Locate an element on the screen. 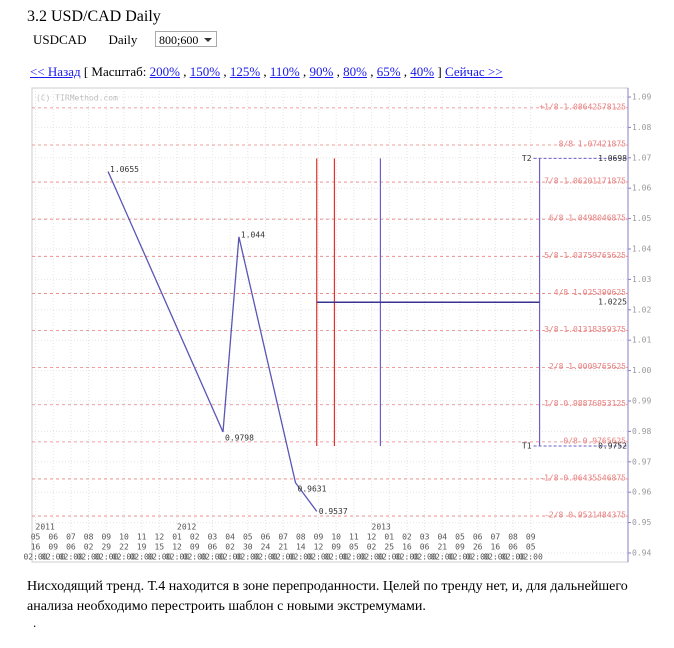  x-year-label: 2012 is located at coordinates (186, 527).